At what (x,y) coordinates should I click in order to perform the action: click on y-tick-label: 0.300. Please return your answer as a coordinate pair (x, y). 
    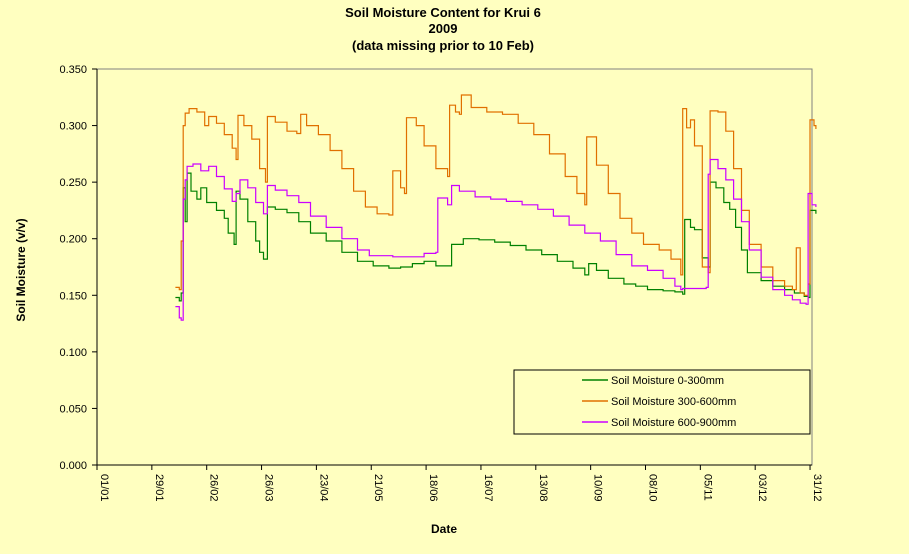
    Looking at the image, I should click on (73, 127).